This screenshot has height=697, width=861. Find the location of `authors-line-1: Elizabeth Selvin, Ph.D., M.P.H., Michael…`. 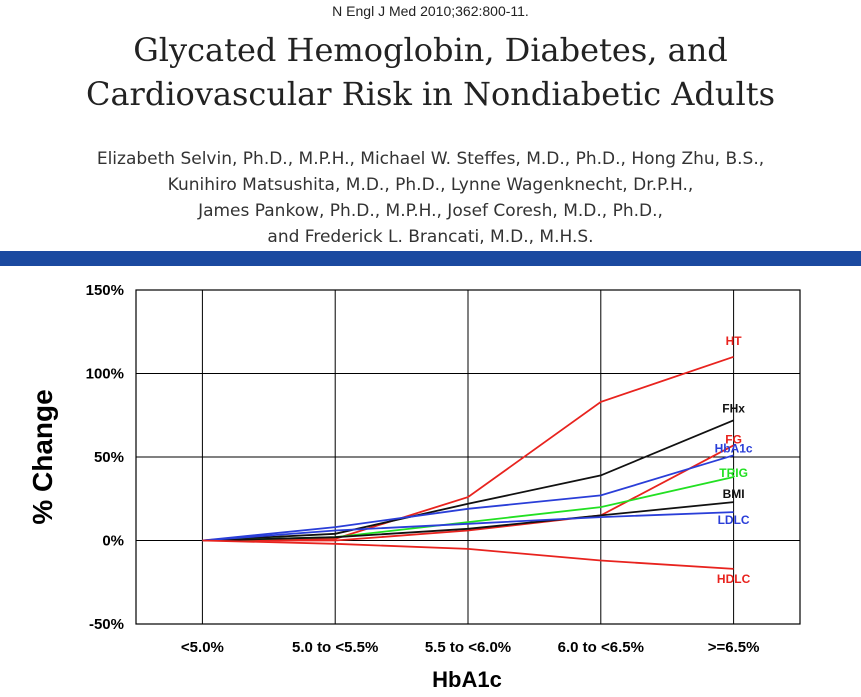

authors-line-1: Elizabeth Selvin, Ph.D., M.P.H., Michael… is located at coordinates (430, 159).